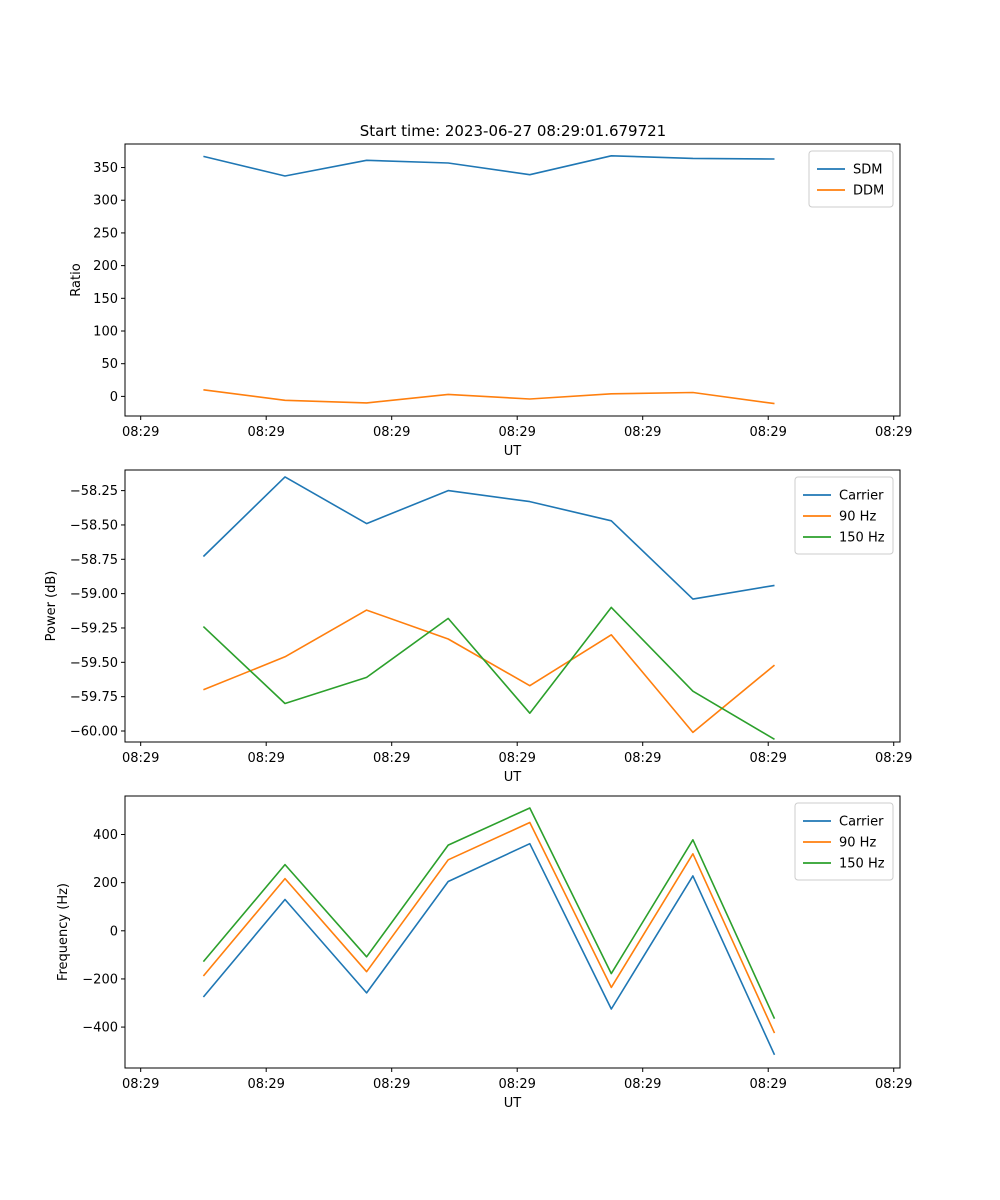 This screenshot has height=1200, width=1000. I want to click on panel-3-y-tick-label: 0, so click(114, 931).